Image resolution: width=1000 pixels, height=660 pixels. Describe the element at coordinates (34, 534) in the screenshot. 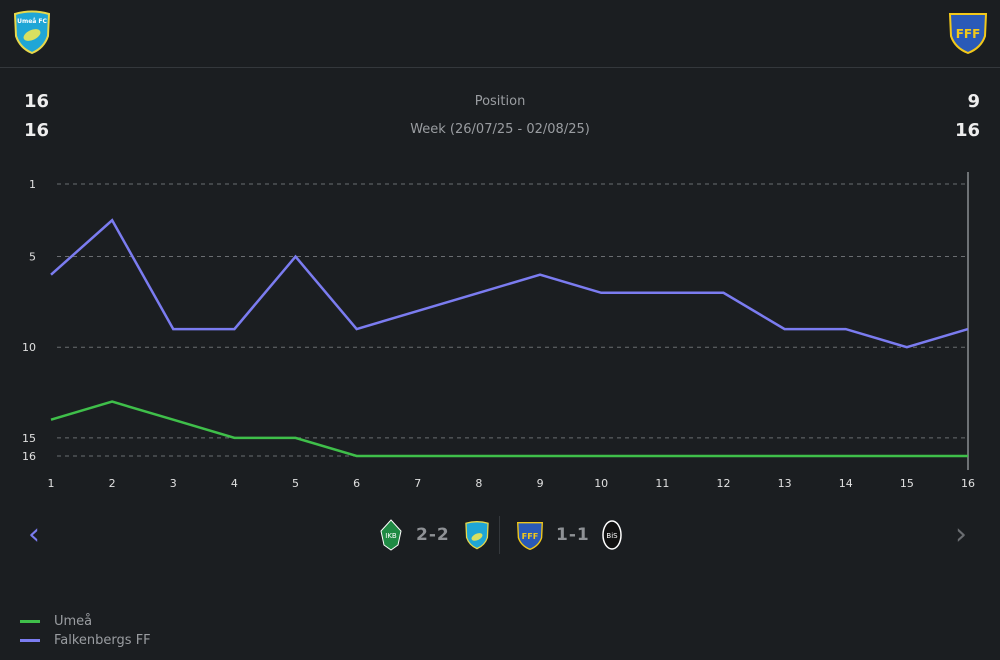

I see `prev-week-button: ‹` at that location.